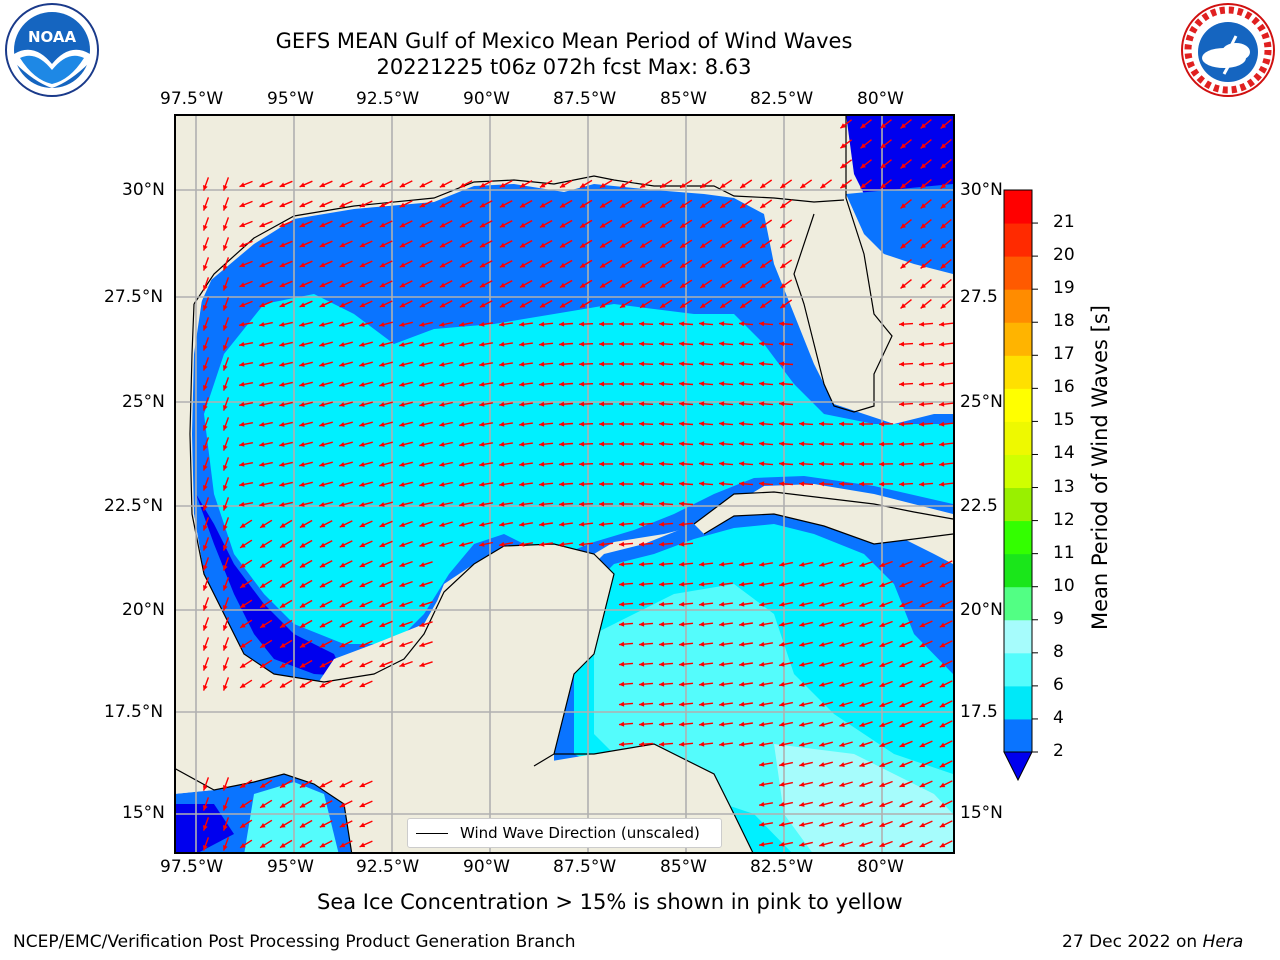  What do you see at coordinates (1058, 651) in the screenshot?
I see `colorbar-tick-label: 8` at bounding box center [1058, 651].